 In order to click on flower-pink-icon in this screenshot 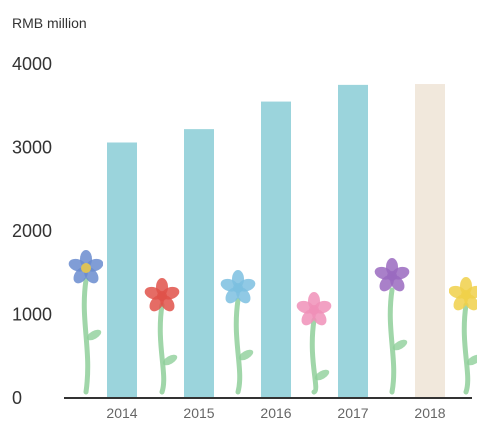, I will do `click(314, 343)`.